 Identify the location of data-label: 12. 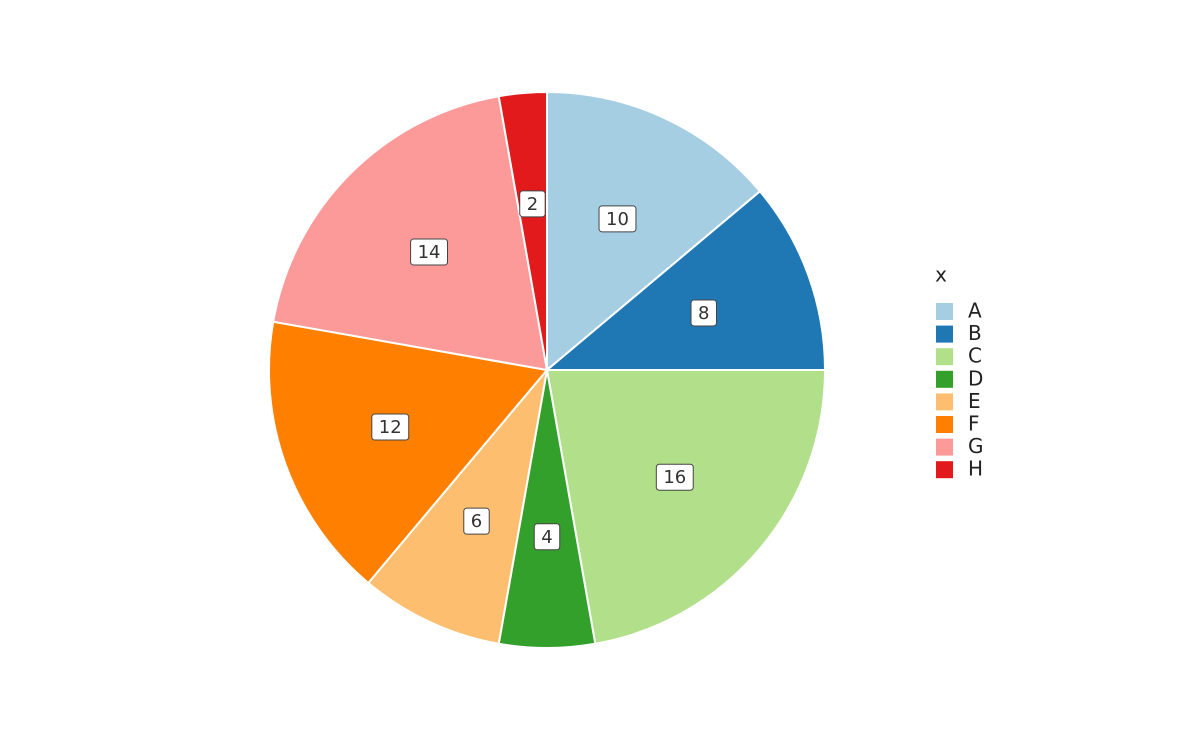
(390, 427).